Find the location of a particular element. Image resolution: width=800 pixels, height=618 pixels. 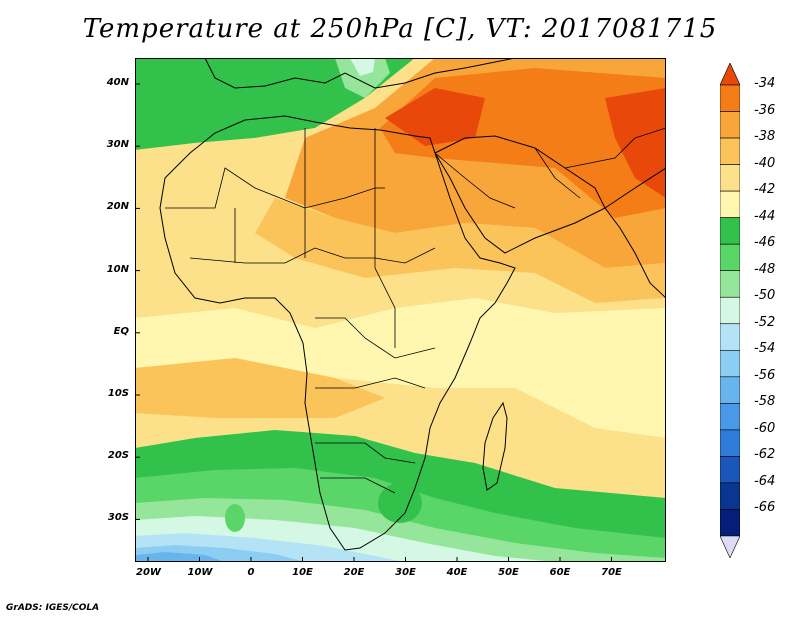

lon-label: 50E is located at coordinates (508, 572).